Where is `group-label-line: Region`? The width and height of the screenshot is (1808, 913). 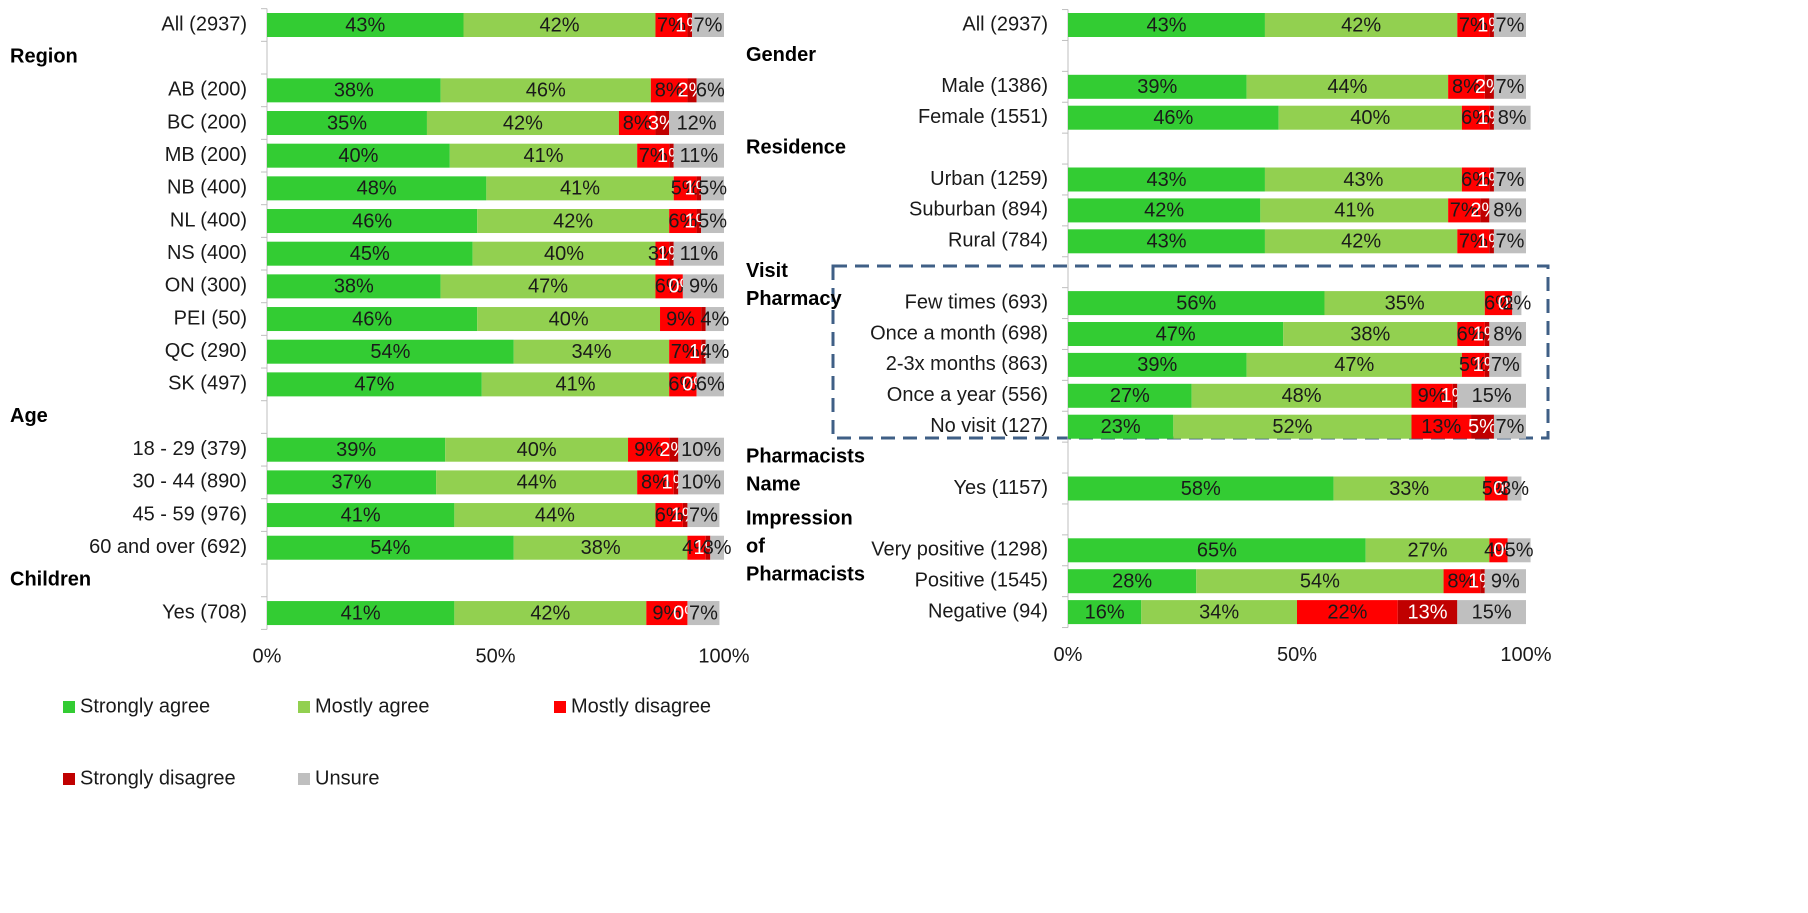
group-label-line: Region is located at coordinates (44, 57).